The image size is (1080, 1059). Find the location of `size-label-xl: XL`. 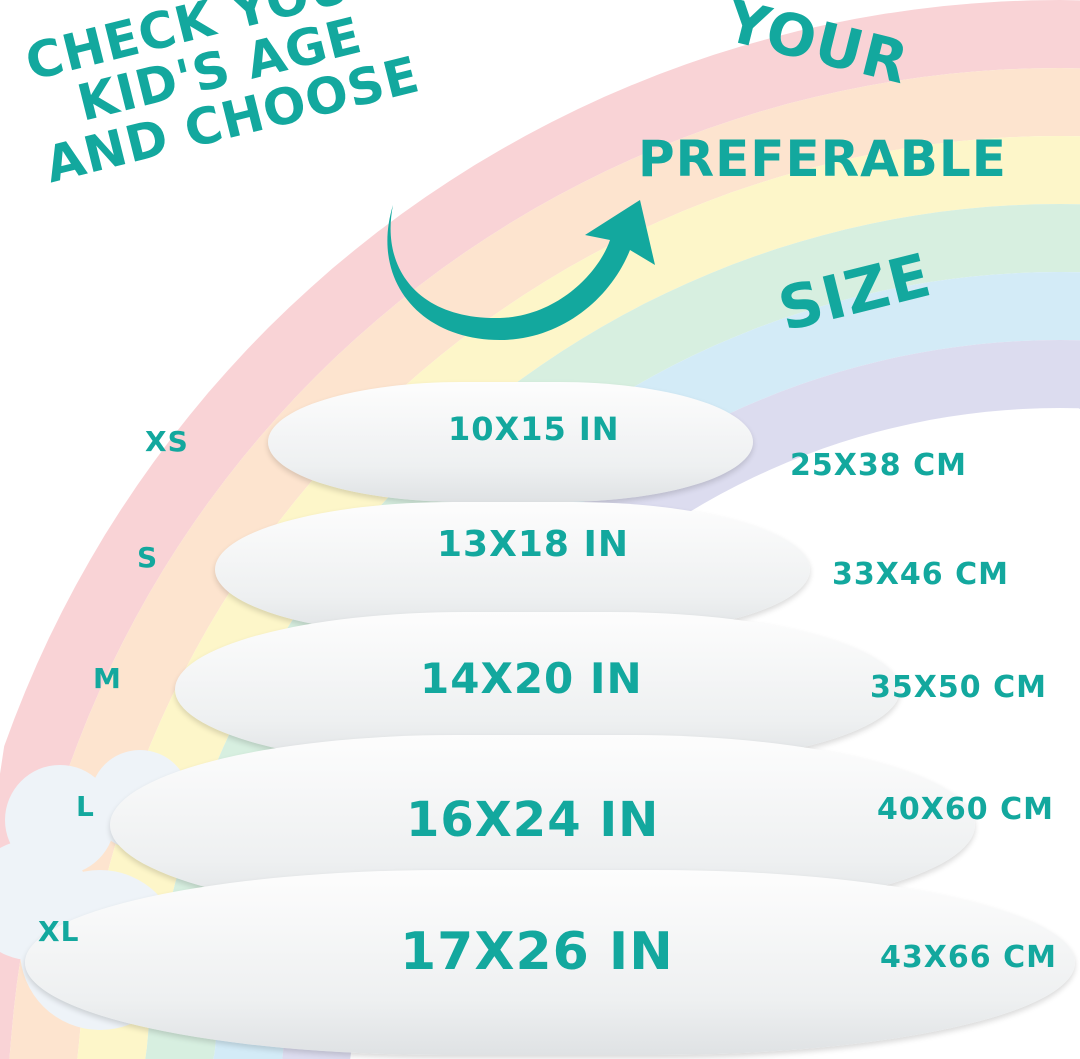

size-label-xl: XL is located at coordinates (59, 931).